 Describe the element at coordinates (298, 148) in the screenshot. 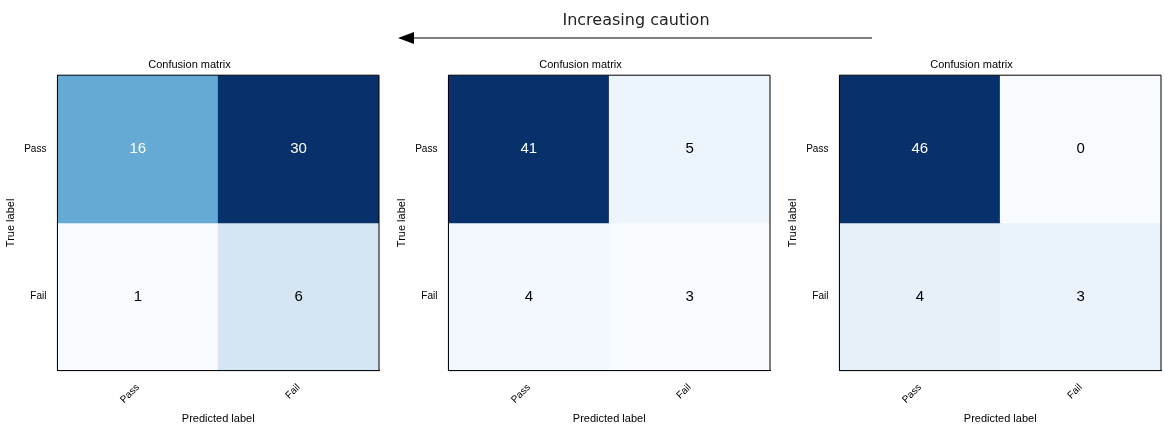

I see `data-label: 30` at that location.